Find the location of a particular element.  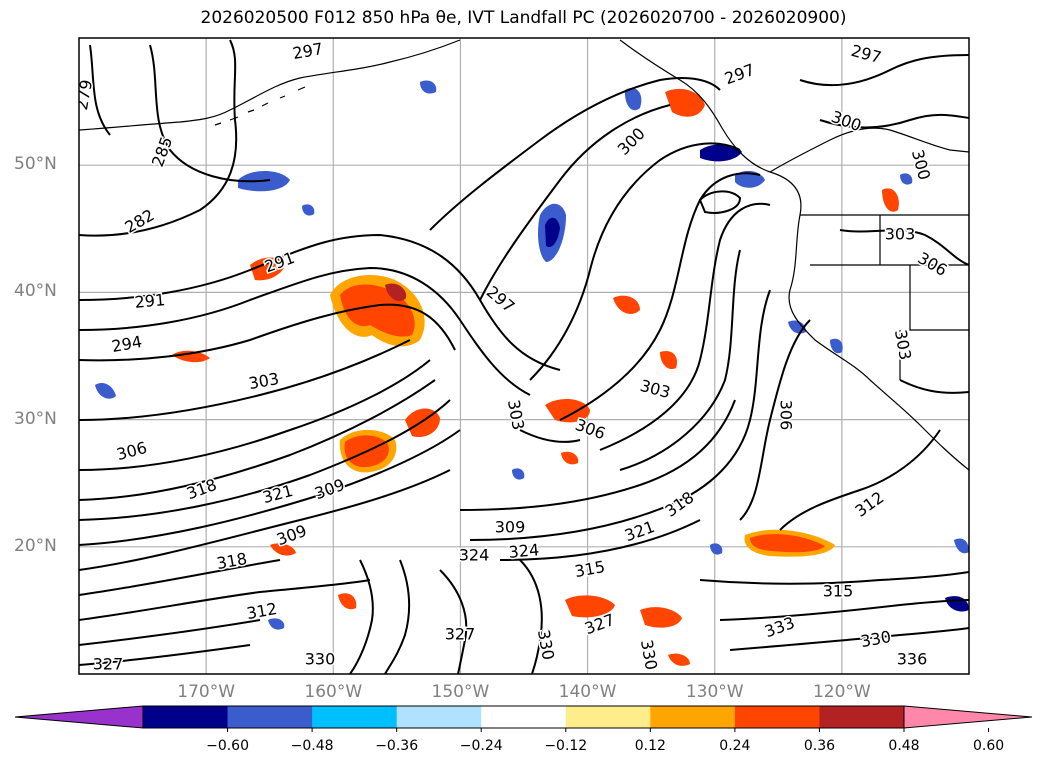

colorbar-tick-label: 0.36 is located at coordinates (819, 746).